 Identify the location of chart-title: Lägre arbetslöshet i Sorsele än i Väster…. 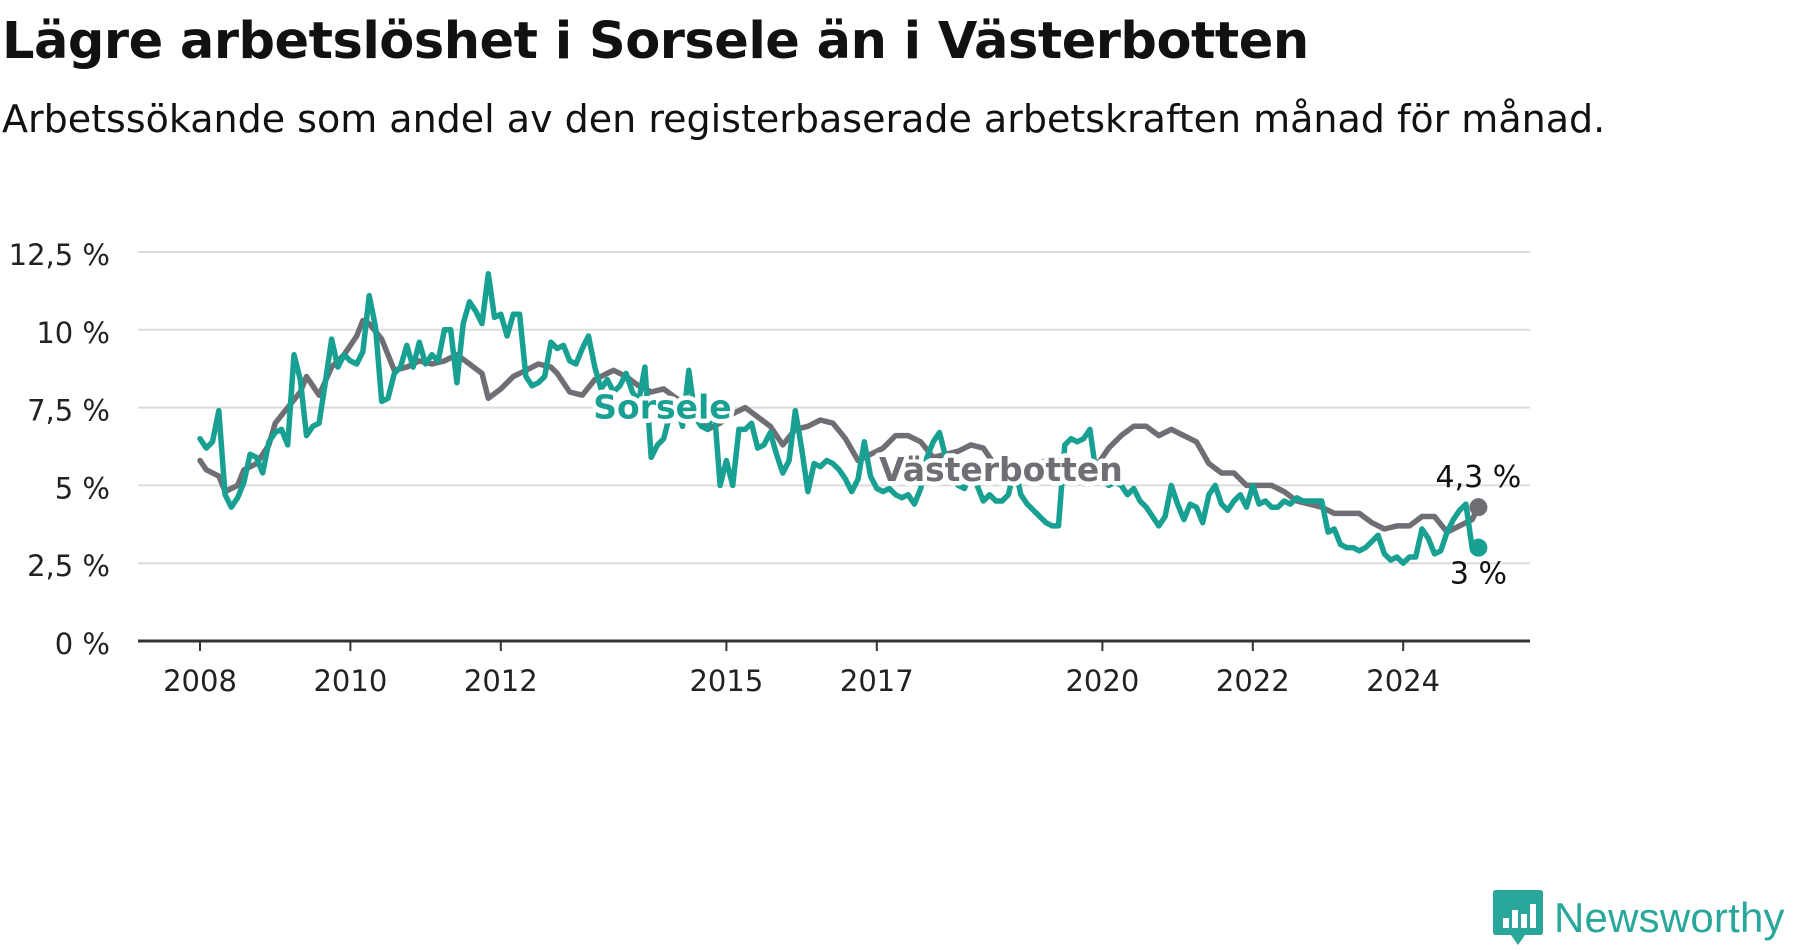
(655, 41).